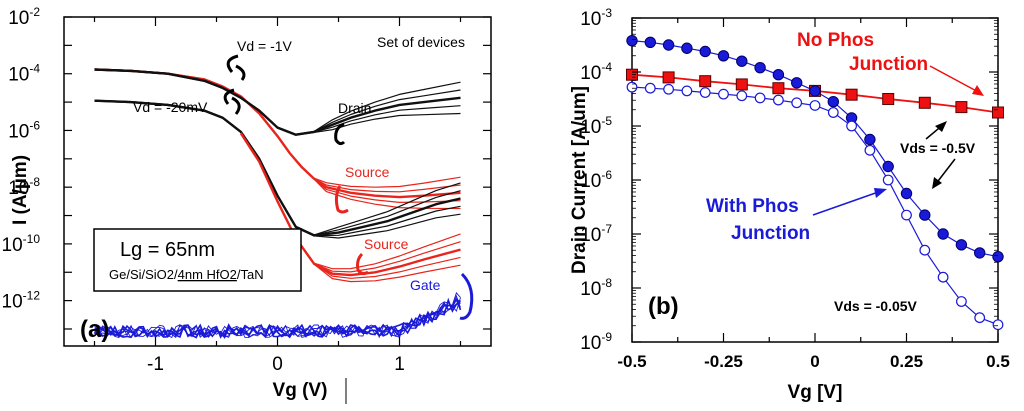  I want to click on gate-label: Gate, so click(425, 285).